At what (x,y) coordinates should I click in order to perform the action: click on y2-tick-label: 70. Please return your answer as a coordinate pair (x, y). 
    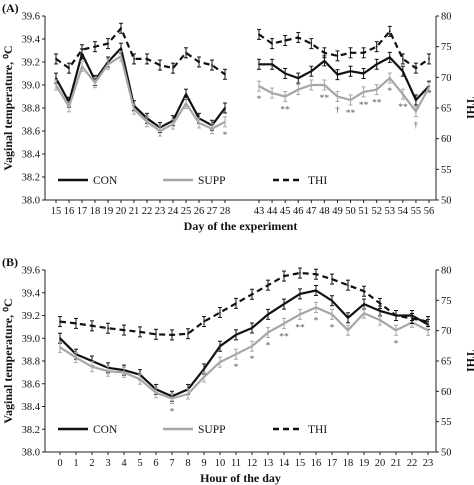
    Looking at the image, I should click on (446, 78).